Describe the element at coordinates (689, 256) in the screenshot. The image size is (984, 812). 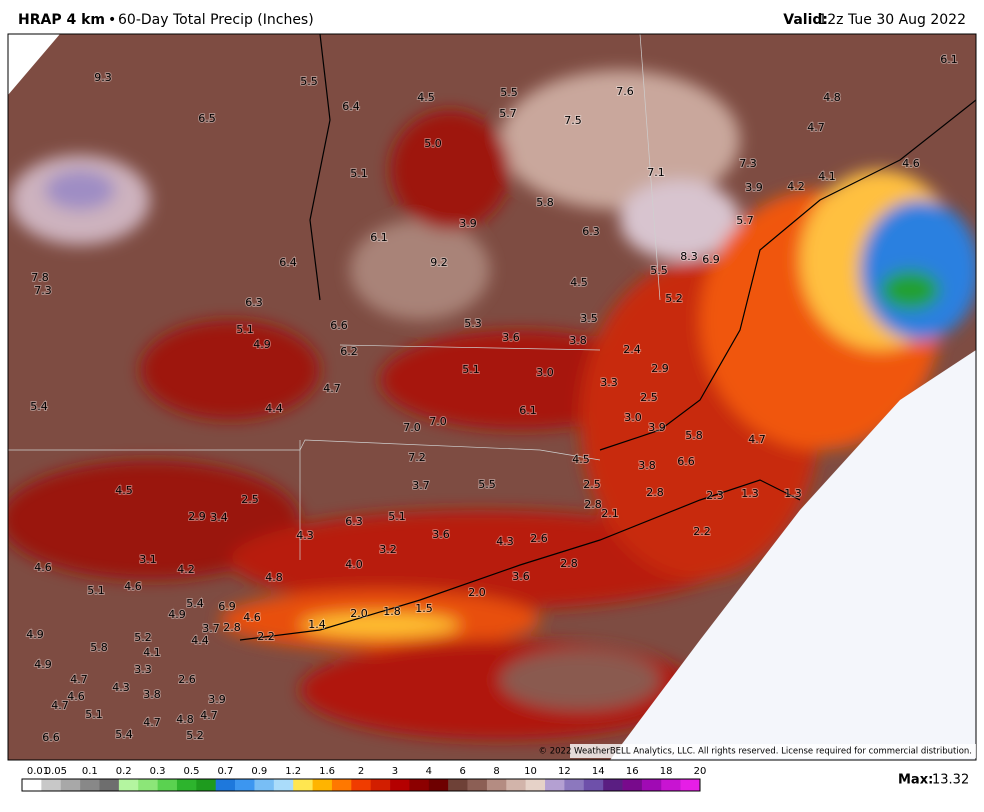
I see `precip-label: 8.3` at that location.